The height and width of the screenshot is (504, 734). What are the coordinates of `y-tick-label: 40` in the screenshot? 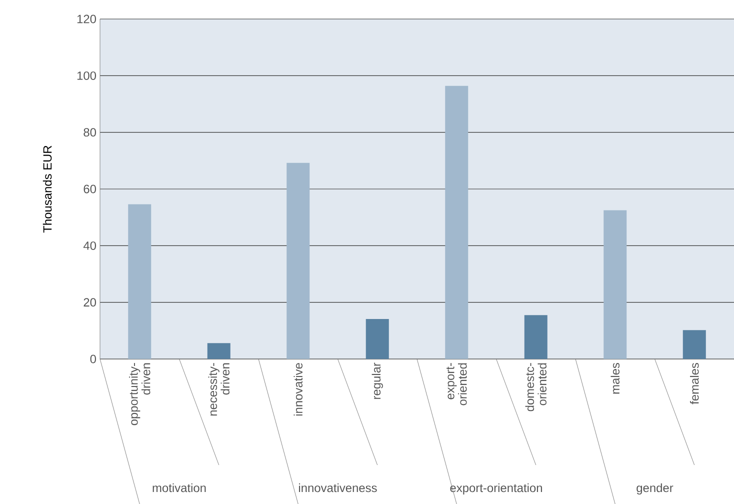 It's located at (89, 245).